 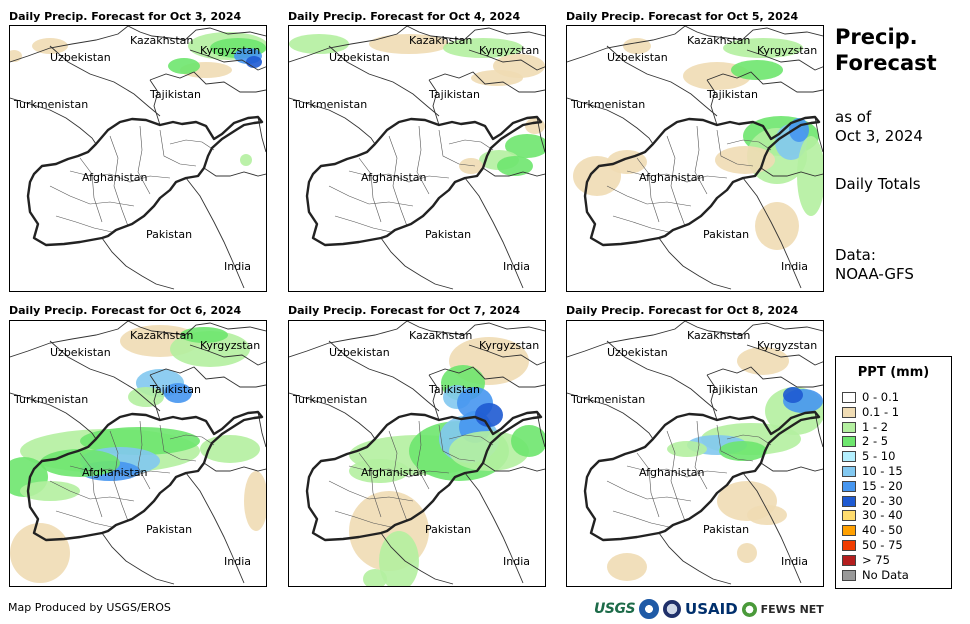 What do you see at coordinates (853, 117) in the screenshot?
I see `as-of-label: as of` at bounding box center [853, 117].